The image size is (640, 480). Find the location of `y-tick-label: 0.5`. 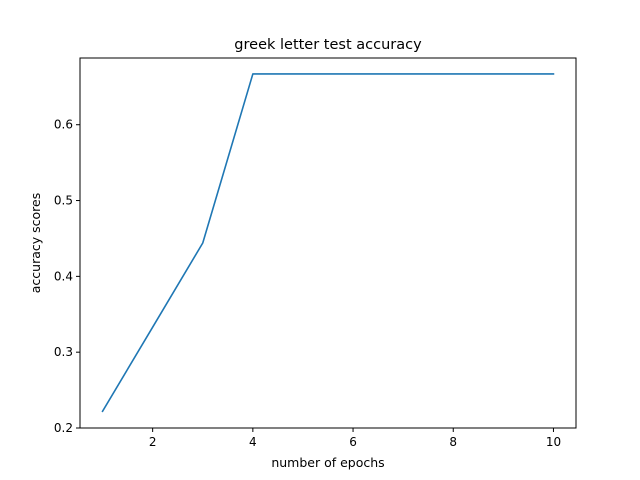

y-tick-label: 0.5 is located at coordinates (63, 201).